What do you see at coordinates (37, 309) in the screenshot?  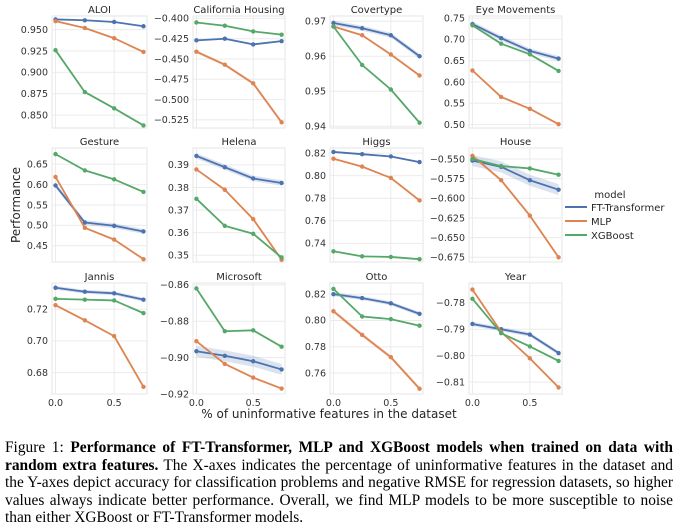 I see `y-tick-label: 0.72` at bounding box center [37, 309].